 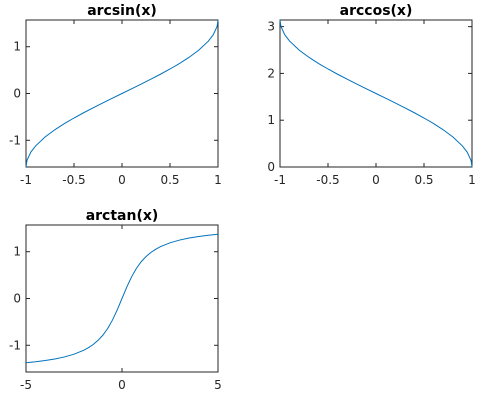 What do you see at coordinates (122, 11) in the screenshot?
I see `title-arcsin: arcsin(x)` at bounding box center [122, 11].